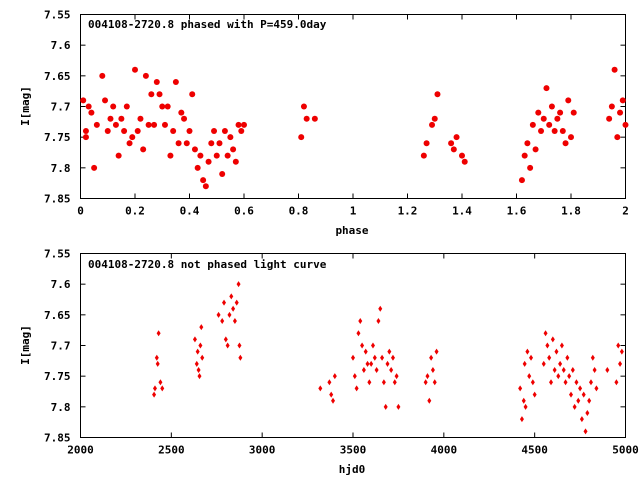  I want to click on y-tick-label: 7.8, so click(61, 407).